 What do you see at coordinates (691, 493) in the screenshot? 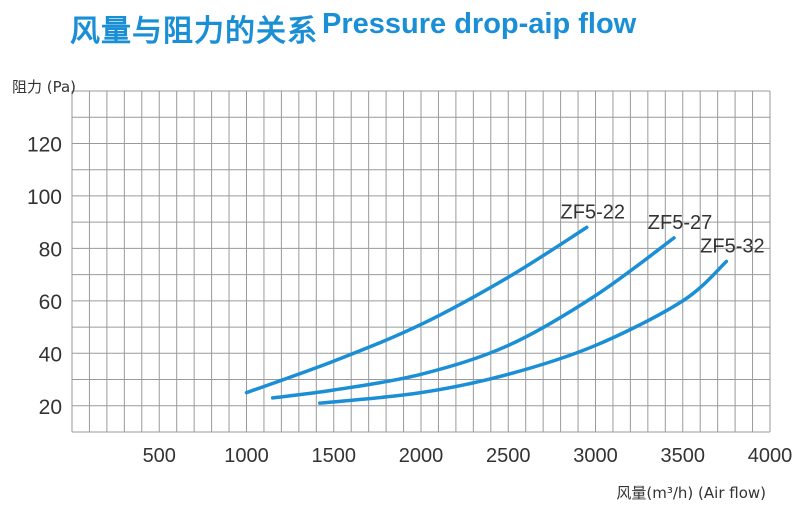
I see `x-axis-label: 风量(m³/h) (Air flow)` at bounding box center [691, 493].